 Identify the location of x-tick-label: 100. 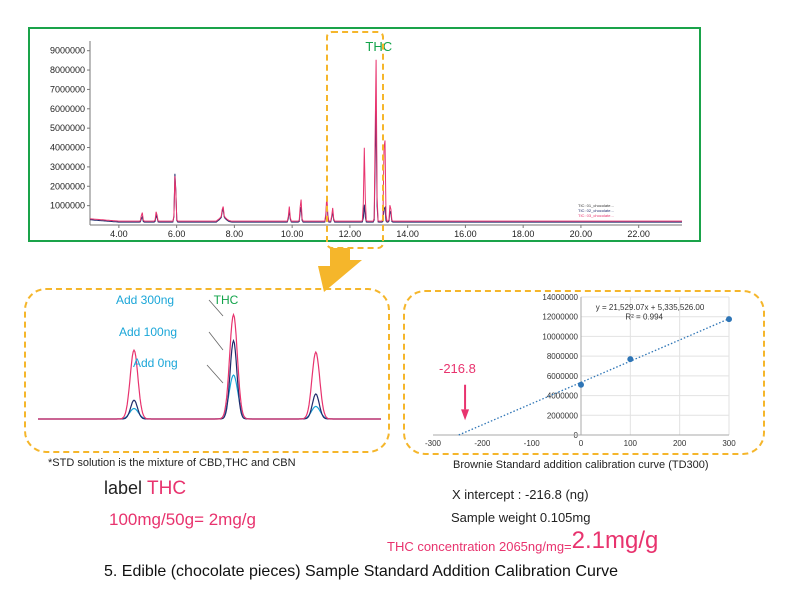
(631, 443).